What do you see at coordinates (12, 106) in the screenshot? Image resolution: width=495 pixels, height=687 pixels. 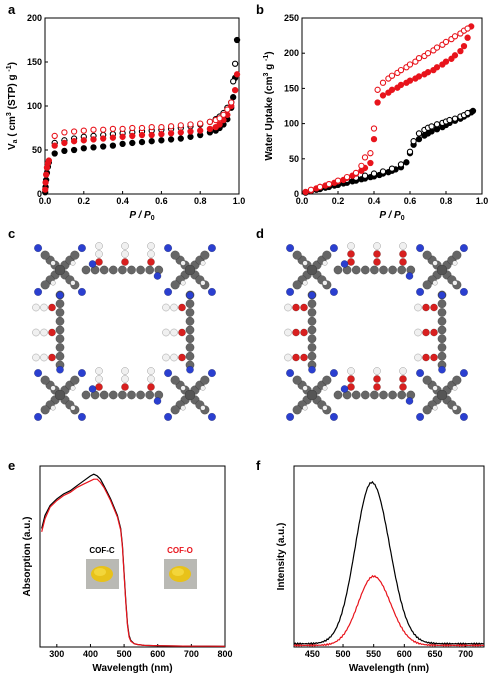 I see `chart-a-ylabel: Va ( cm3 (STP) g -1)` at bounding box center [12, 106].